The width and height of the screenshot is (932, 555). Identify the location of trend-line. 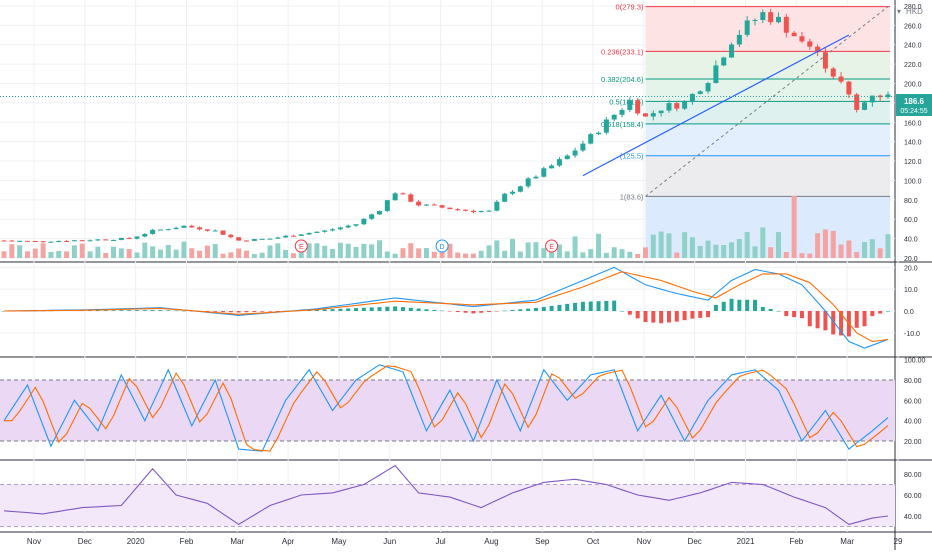
(716, 105).